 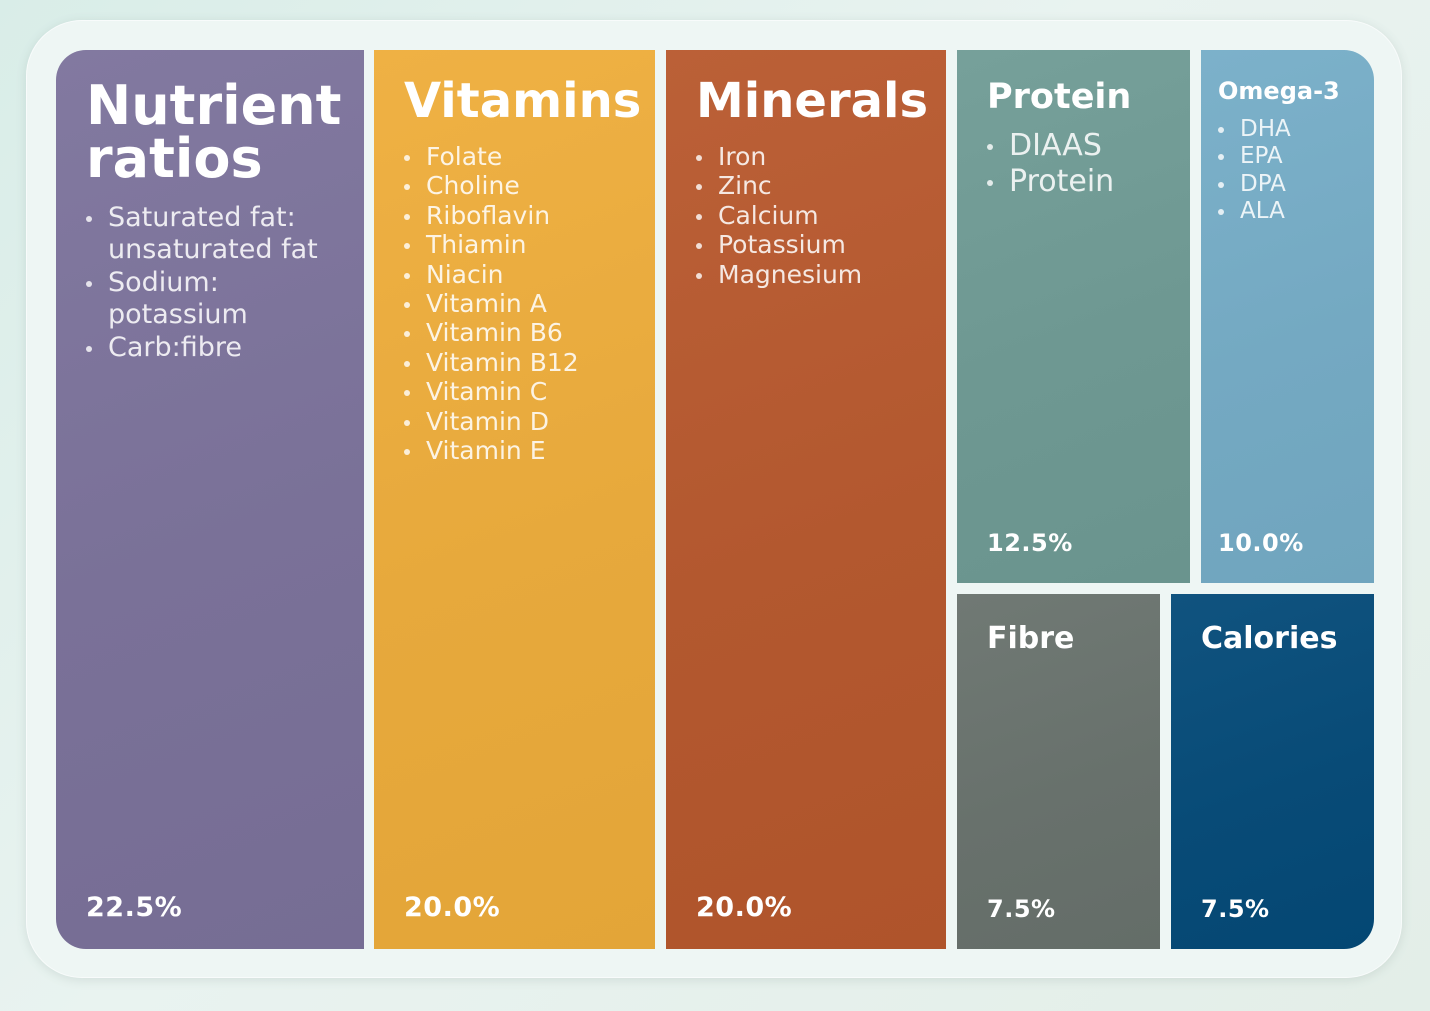 I want to click on tile-list-omega-3: DHA EPA DPA ALA, so click(x=1293, y=170).